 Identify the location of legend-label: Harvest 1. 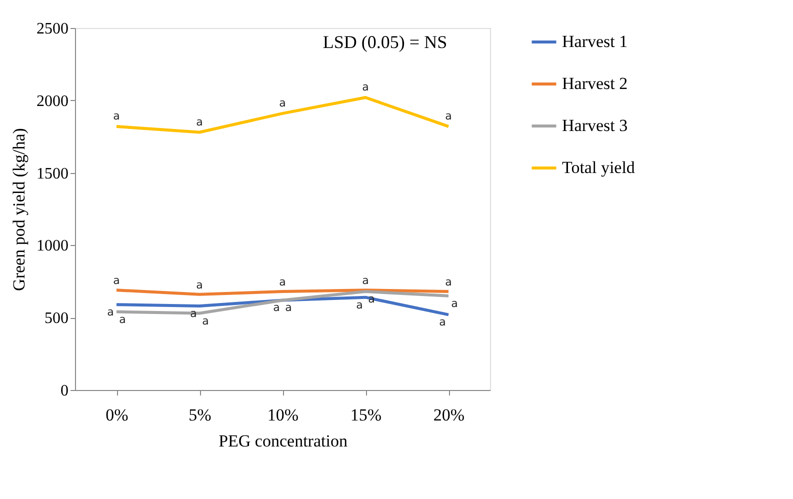
(595, 41).